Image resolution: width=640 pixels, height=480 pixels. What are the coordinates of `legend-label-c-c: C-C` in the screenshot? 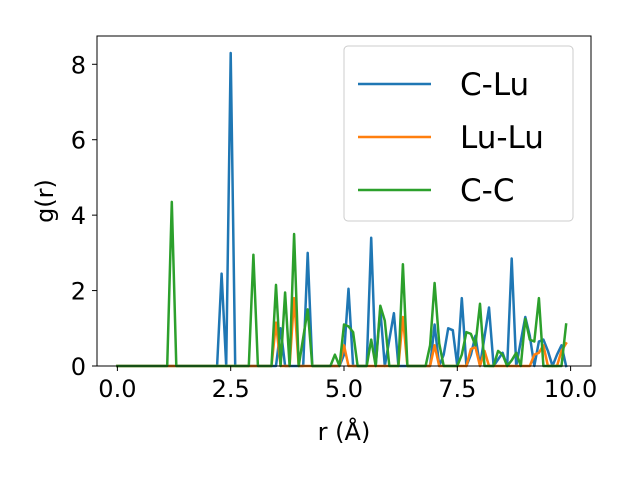 It's located at (487, 191).